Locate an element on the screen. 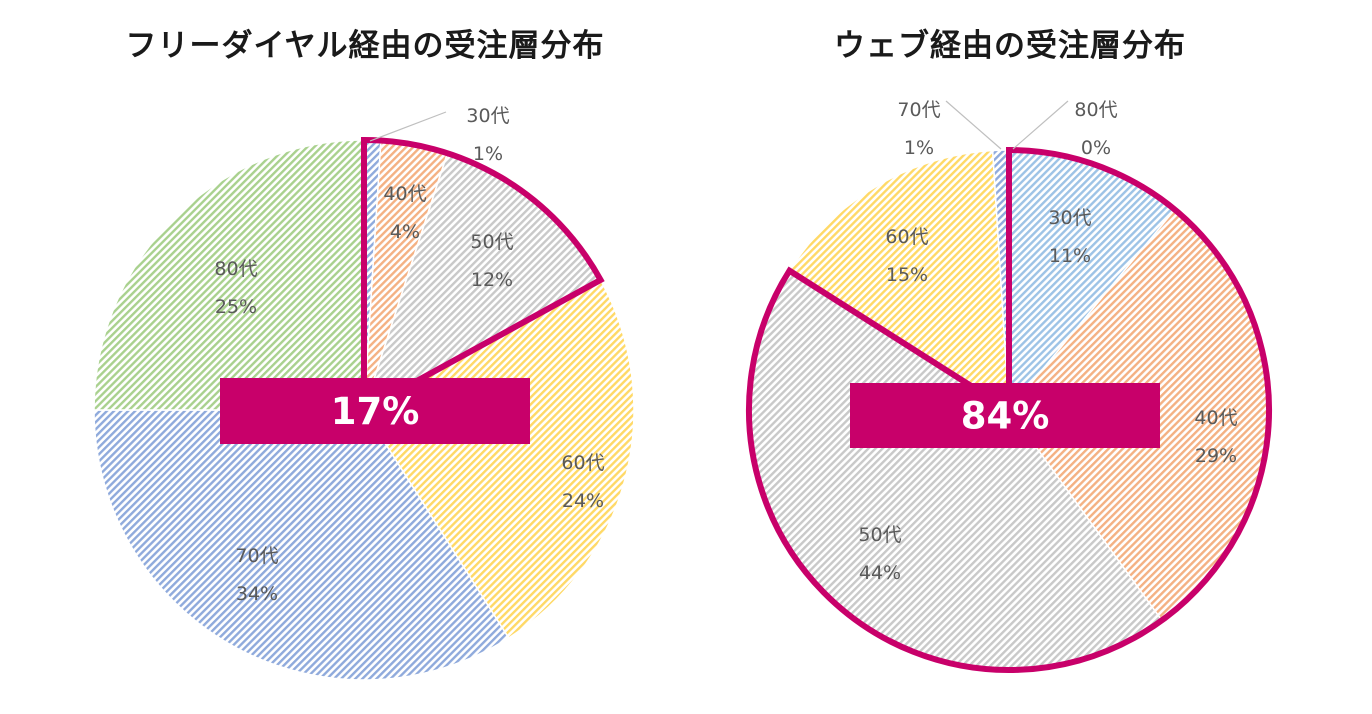 The height and width of the screenshot is (714, 1372). slice-label-percent: 25% is located at coordinates (236, 307).